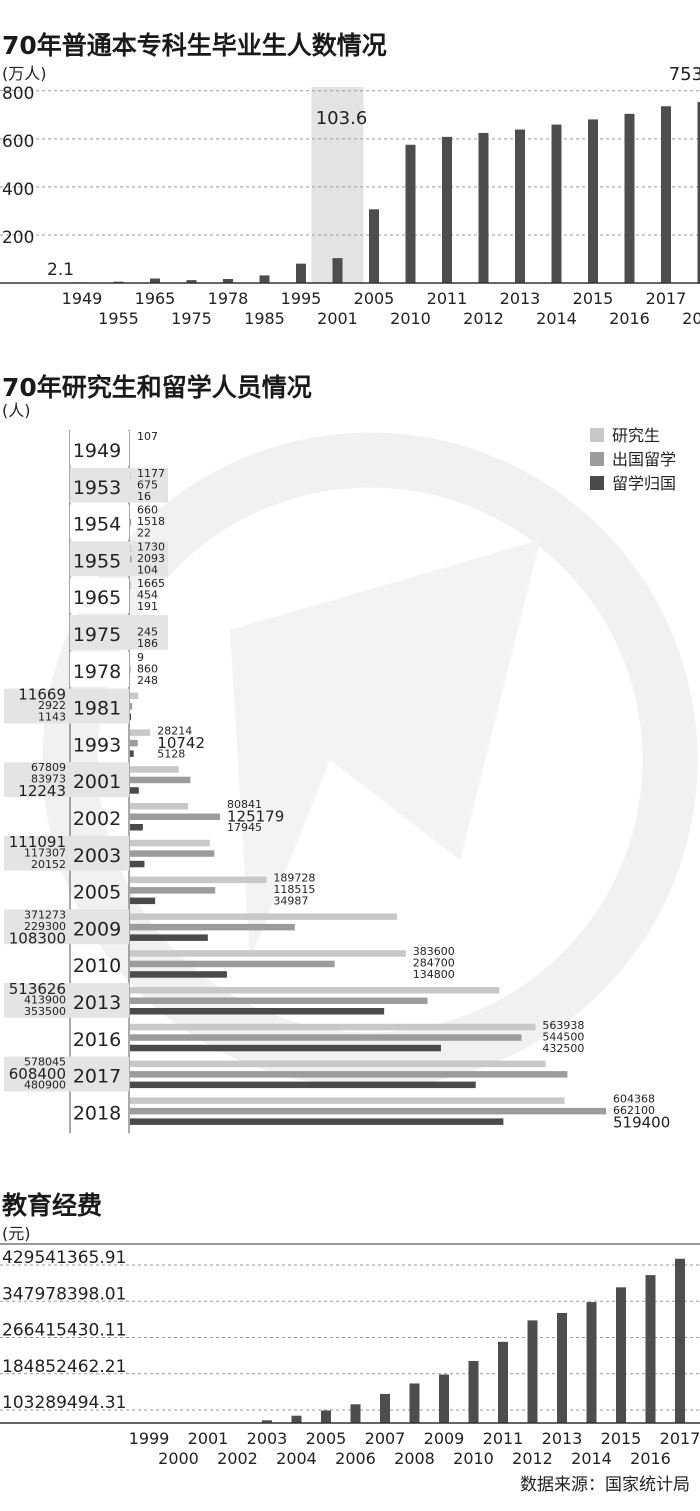 The width and height of the screenshot is (700, 1511). I want to click on year-label: 2016, so click(97, 1040).